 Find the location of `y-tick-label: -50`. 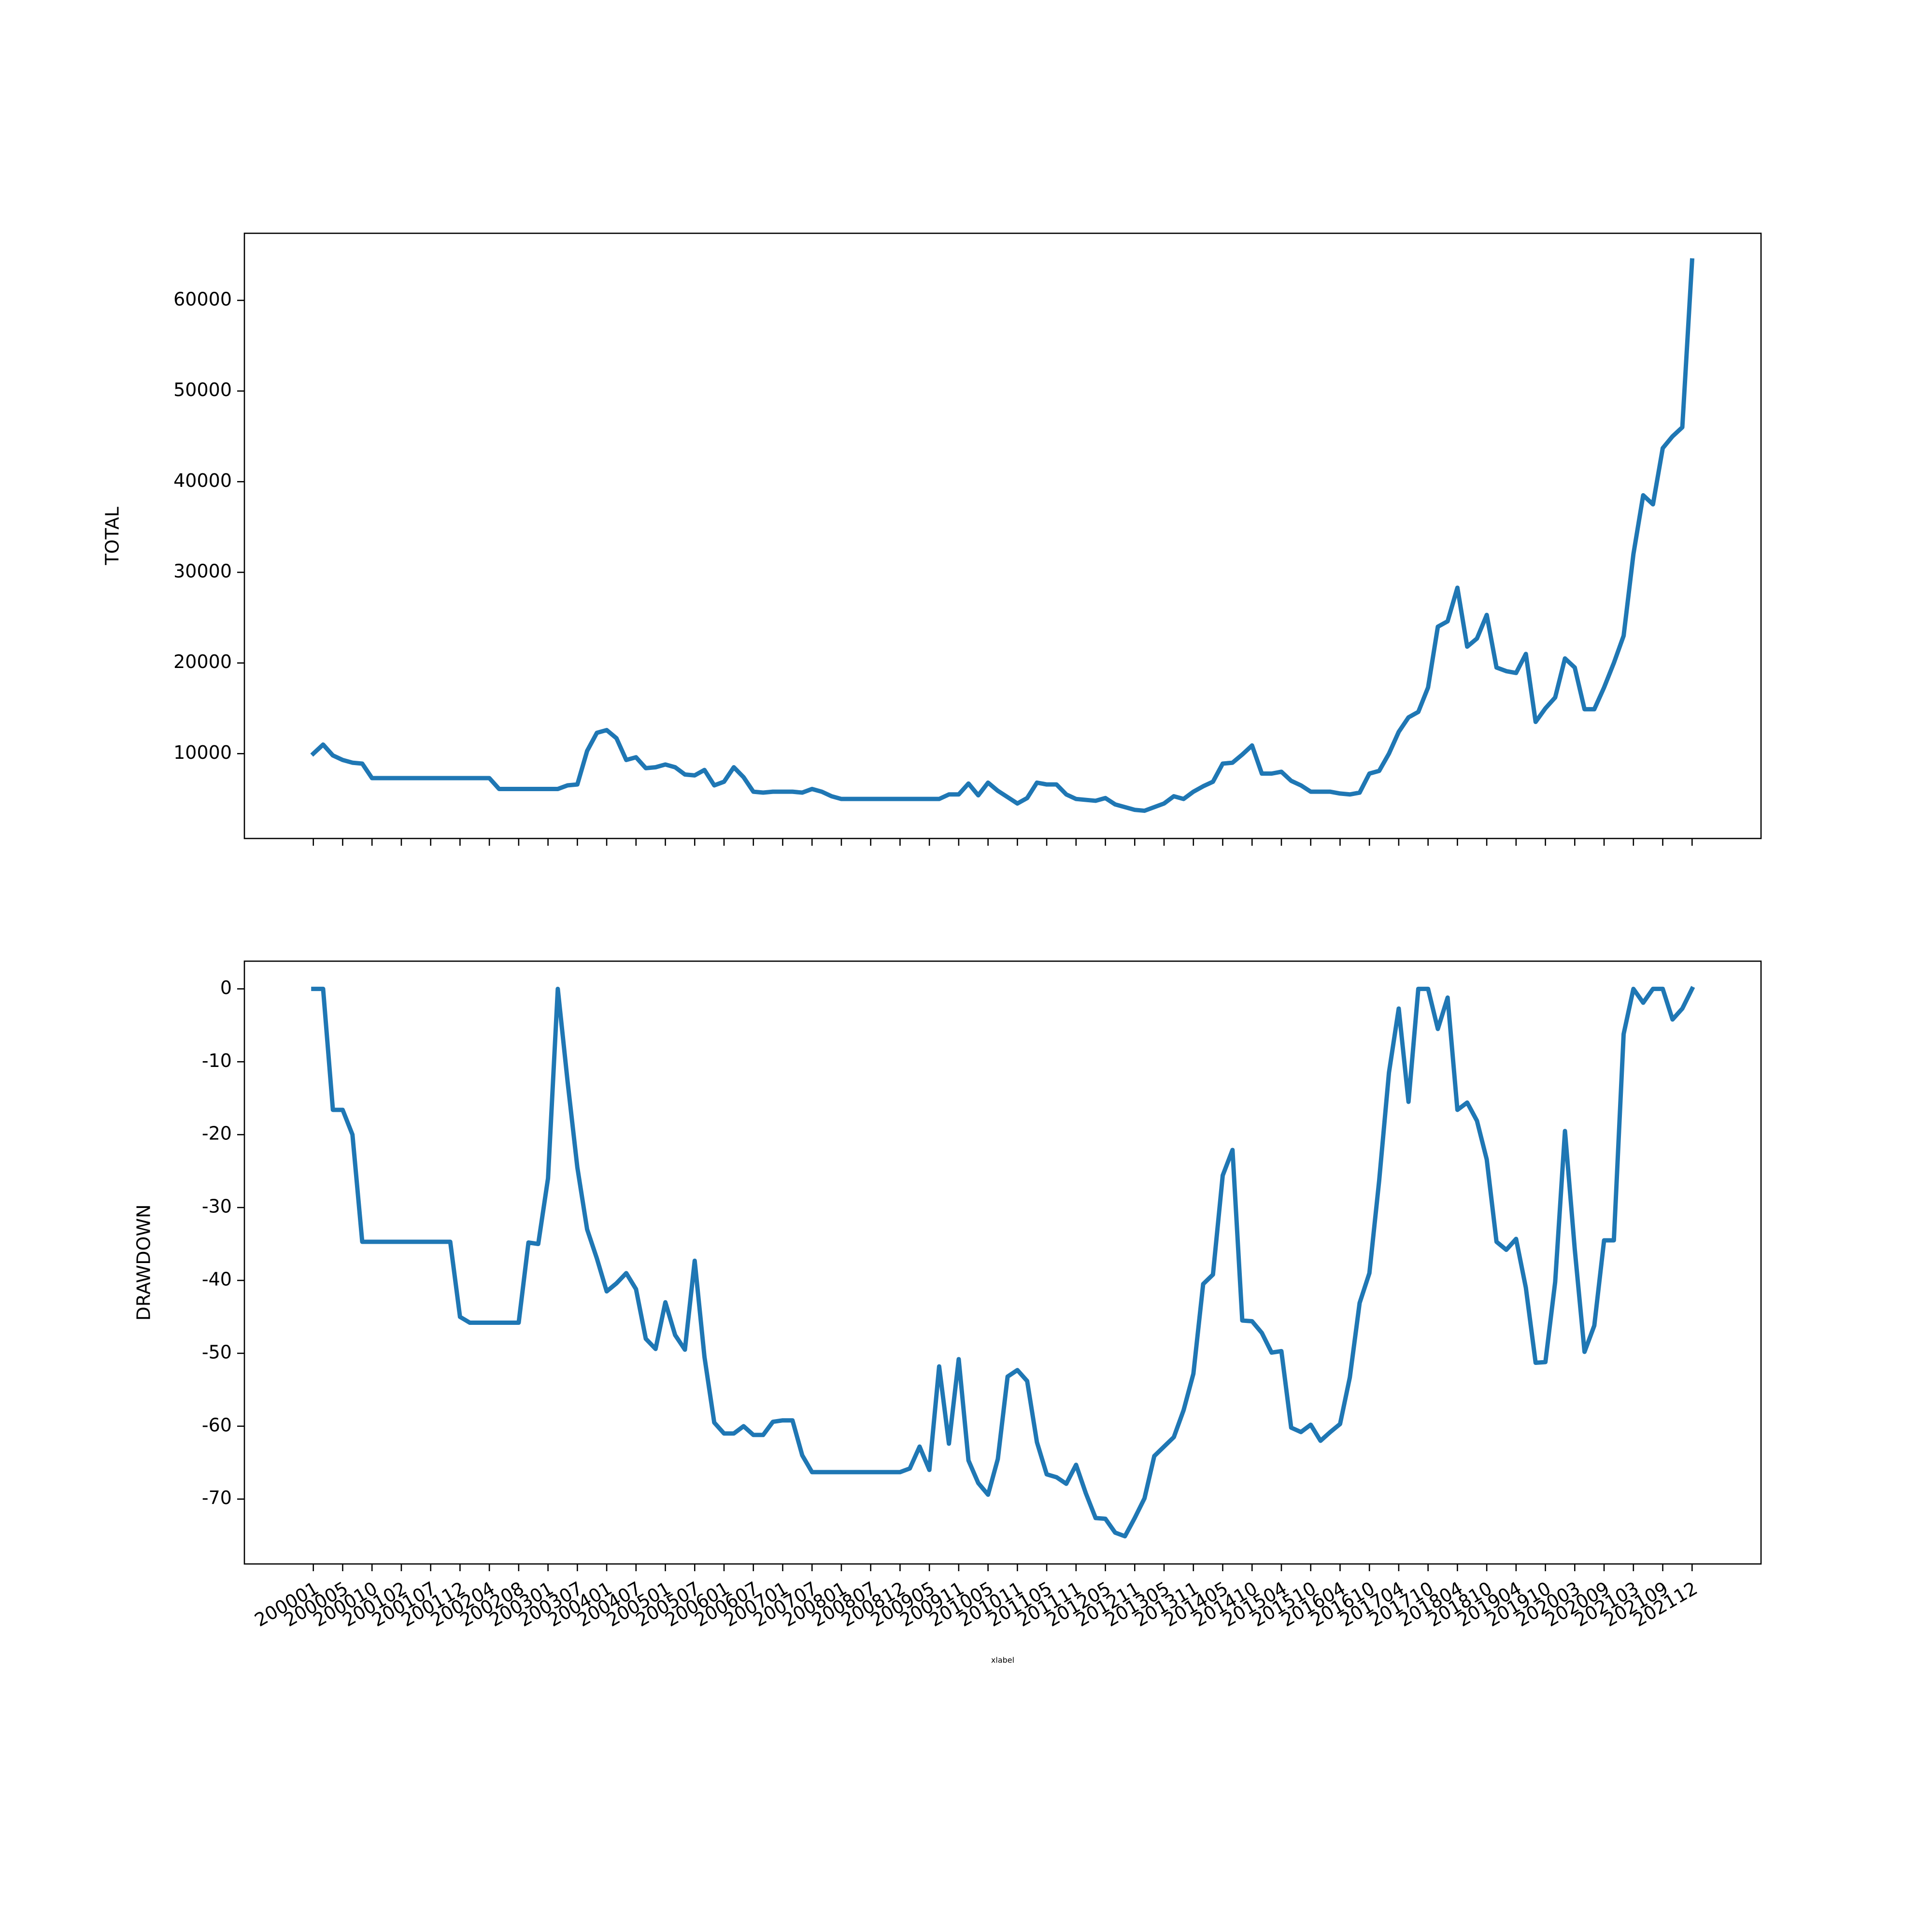

y-tick-label: -50 is located at coordinates (217, 1352).